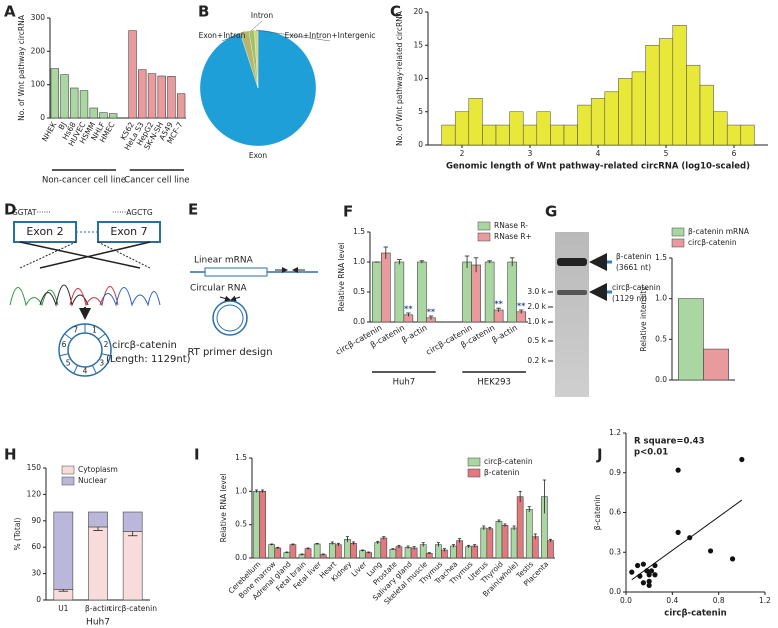 The width and height of the screenshot is (778, 628). What do you see at coordinates (84, 181) in the screenshot?
I see `group-label: Non-cancer cell line` at bounding box center [84, 181].